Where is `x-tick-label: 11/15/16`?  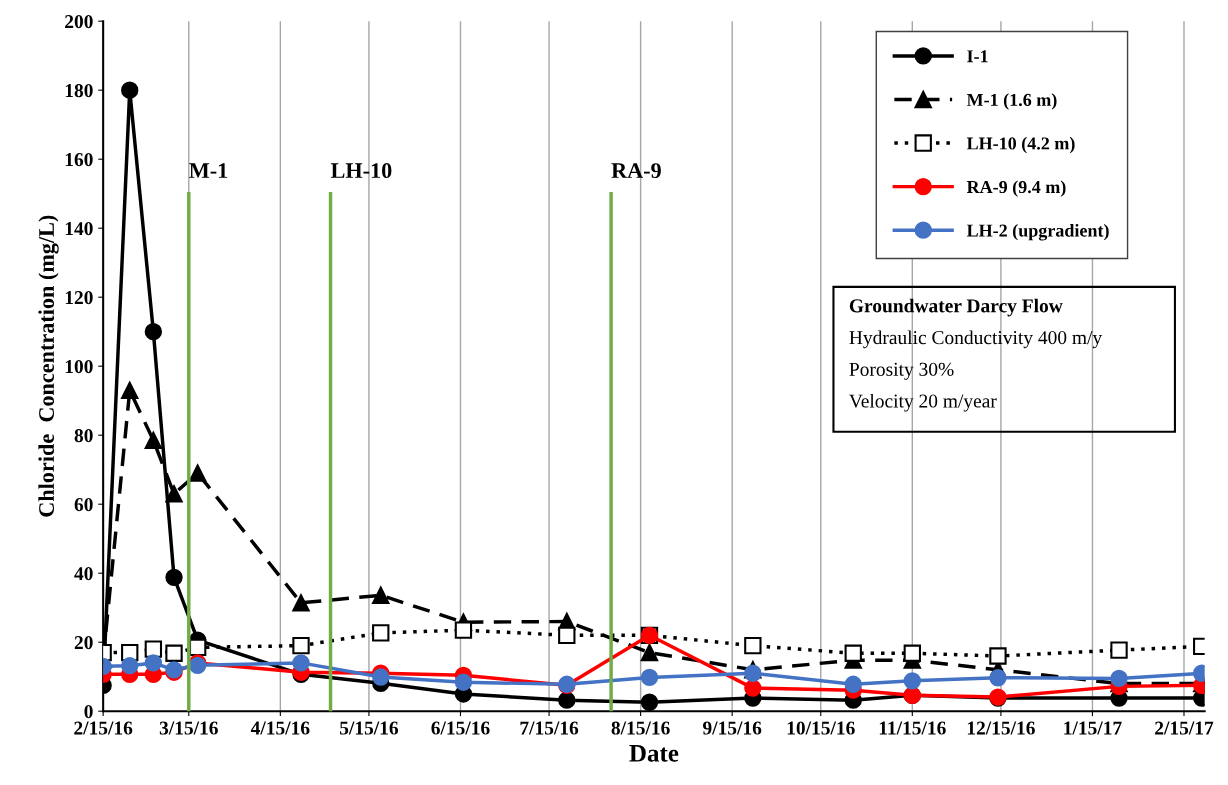
x-tick-label: 11/15/16 is located at coordinates (912, 728).